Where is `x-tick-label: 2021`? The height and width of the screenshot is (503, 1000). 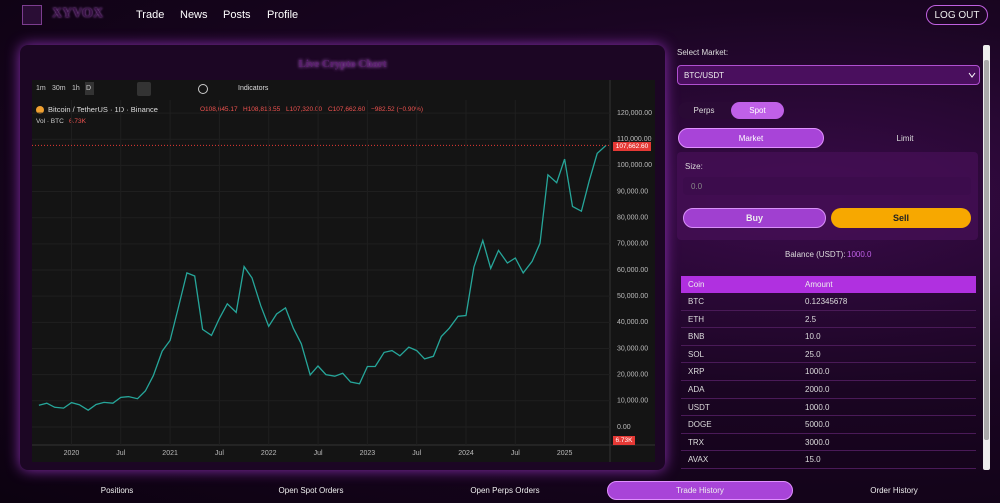 x-tick-label: 2021 is located at coordinates (170, 453).